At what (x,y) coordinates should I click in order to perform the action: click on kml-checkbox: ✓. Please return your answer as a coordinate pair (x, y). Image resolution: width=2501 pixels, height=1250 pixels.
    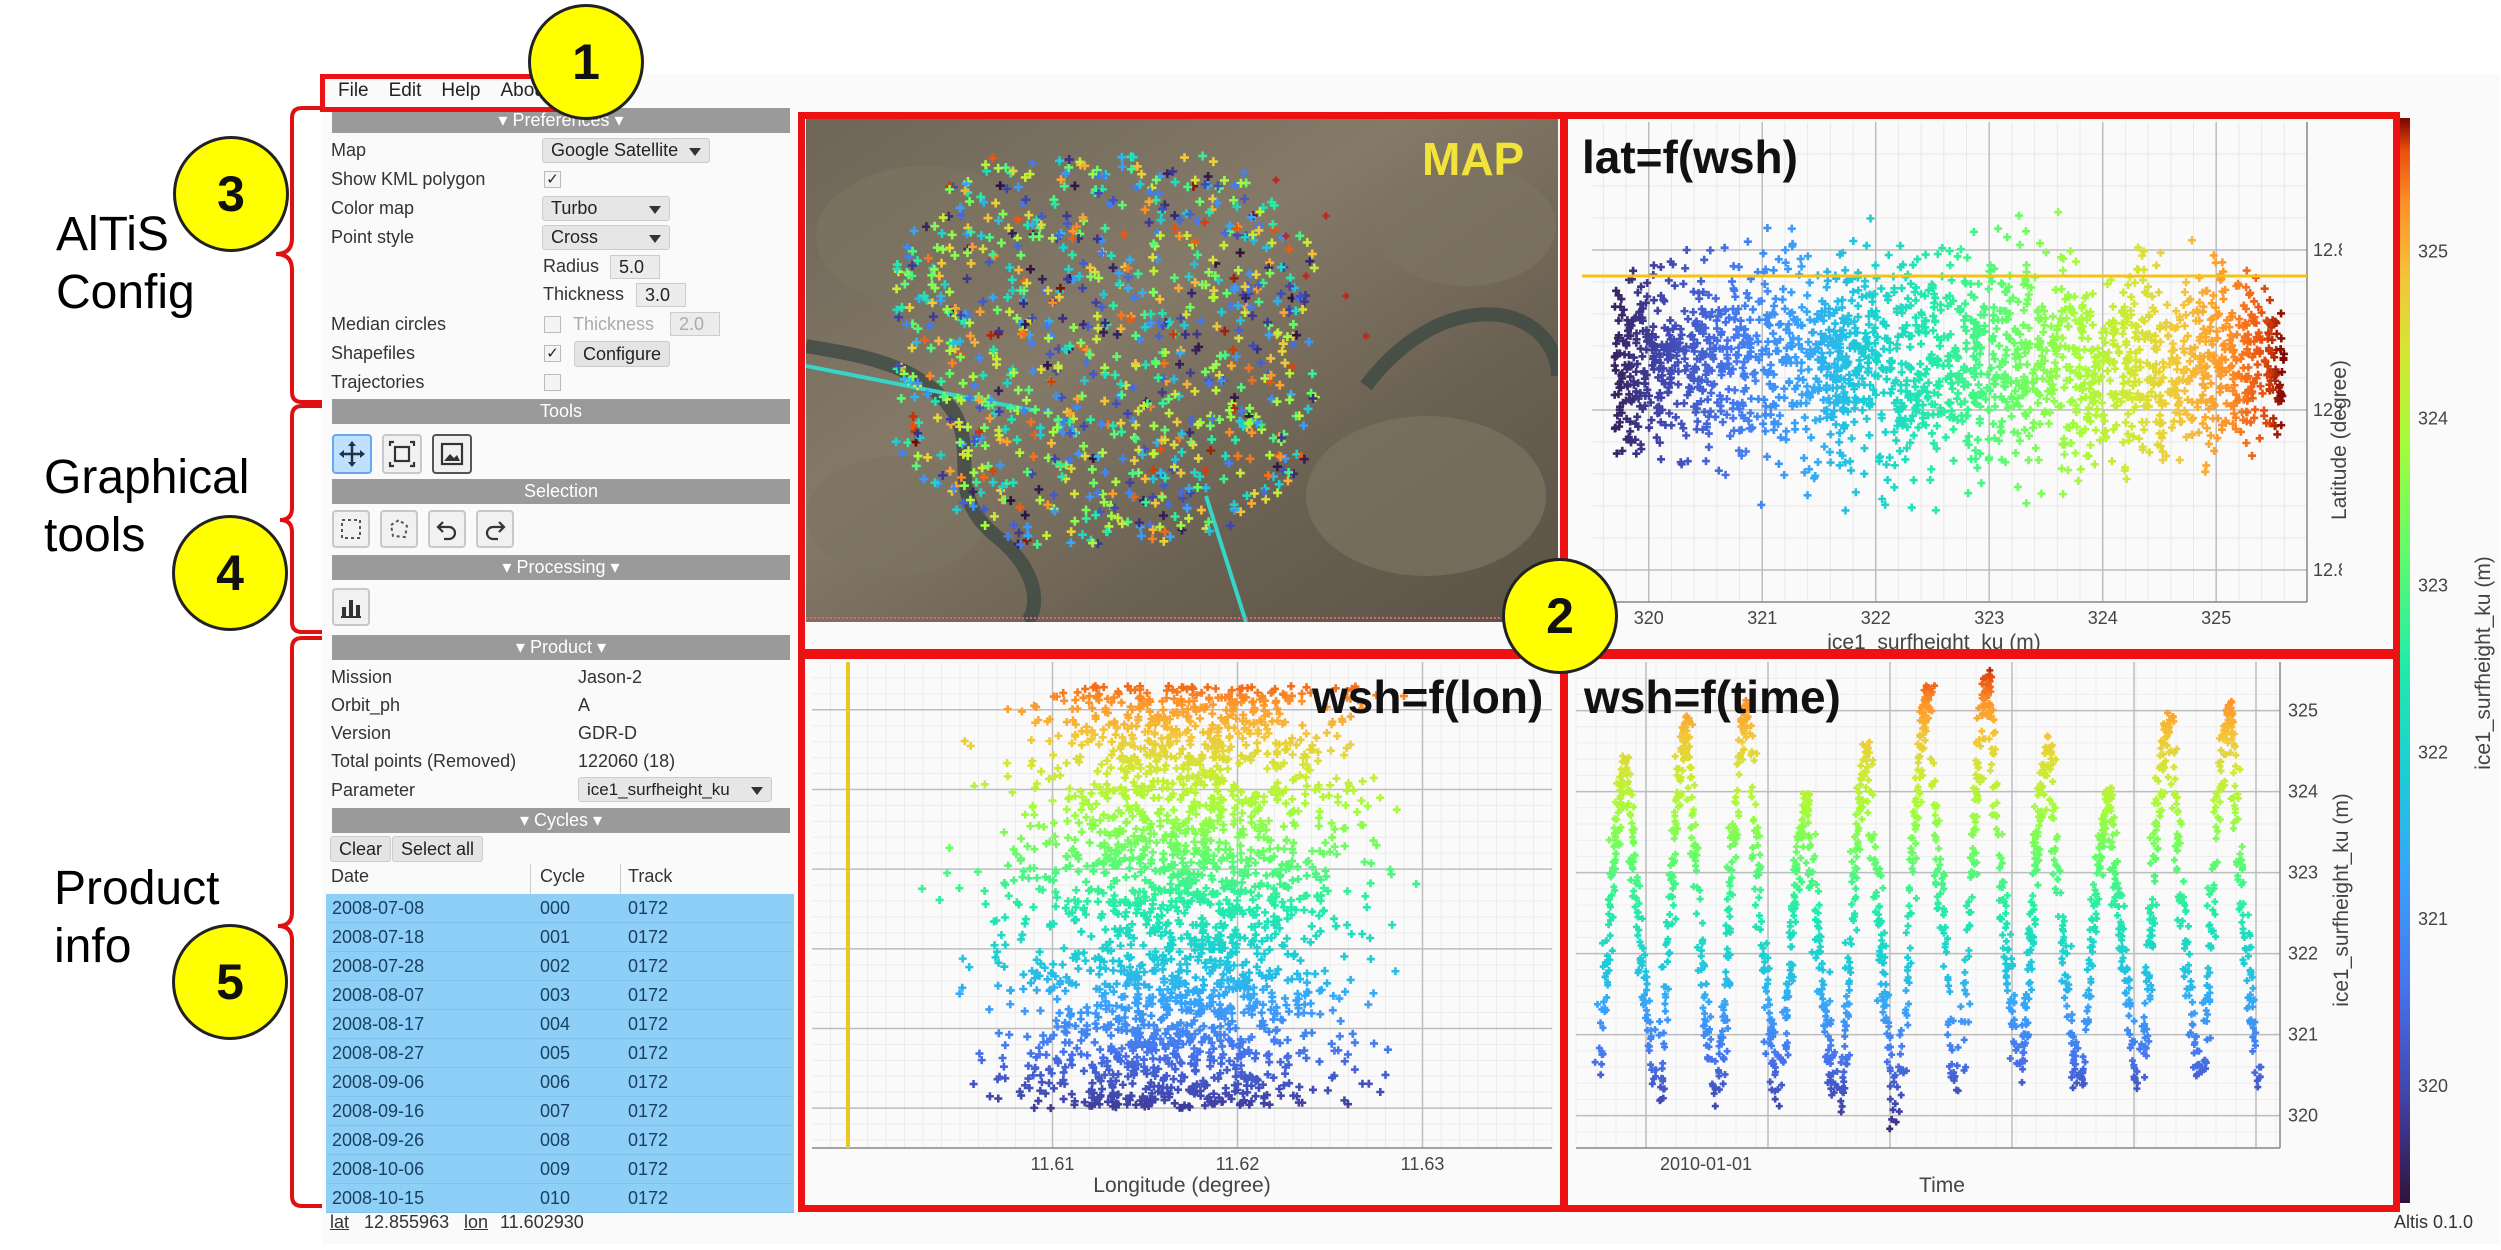
    Looking at the image, I should click on (552, 179).